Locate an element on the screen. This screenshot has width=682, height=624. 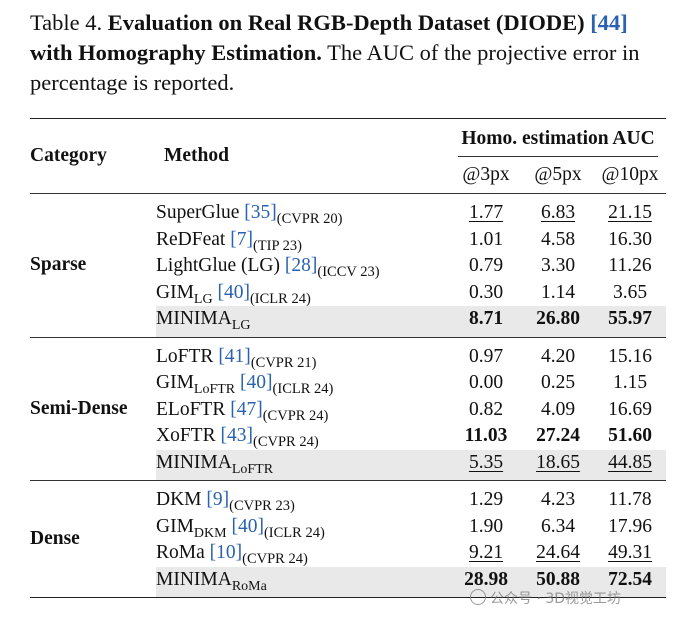
auc-value: 18.65 is located at coordinates (558, 462).